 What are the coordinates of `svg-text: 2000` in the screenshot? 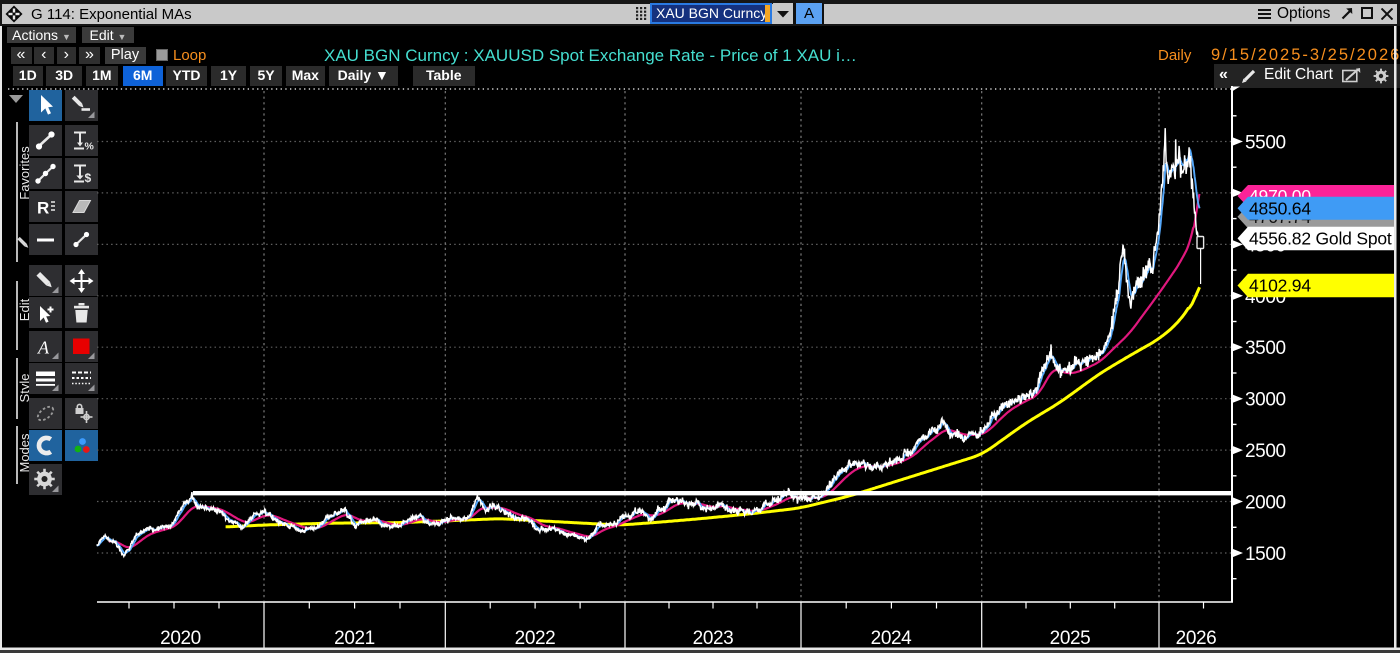 It's located at (1265, 503).